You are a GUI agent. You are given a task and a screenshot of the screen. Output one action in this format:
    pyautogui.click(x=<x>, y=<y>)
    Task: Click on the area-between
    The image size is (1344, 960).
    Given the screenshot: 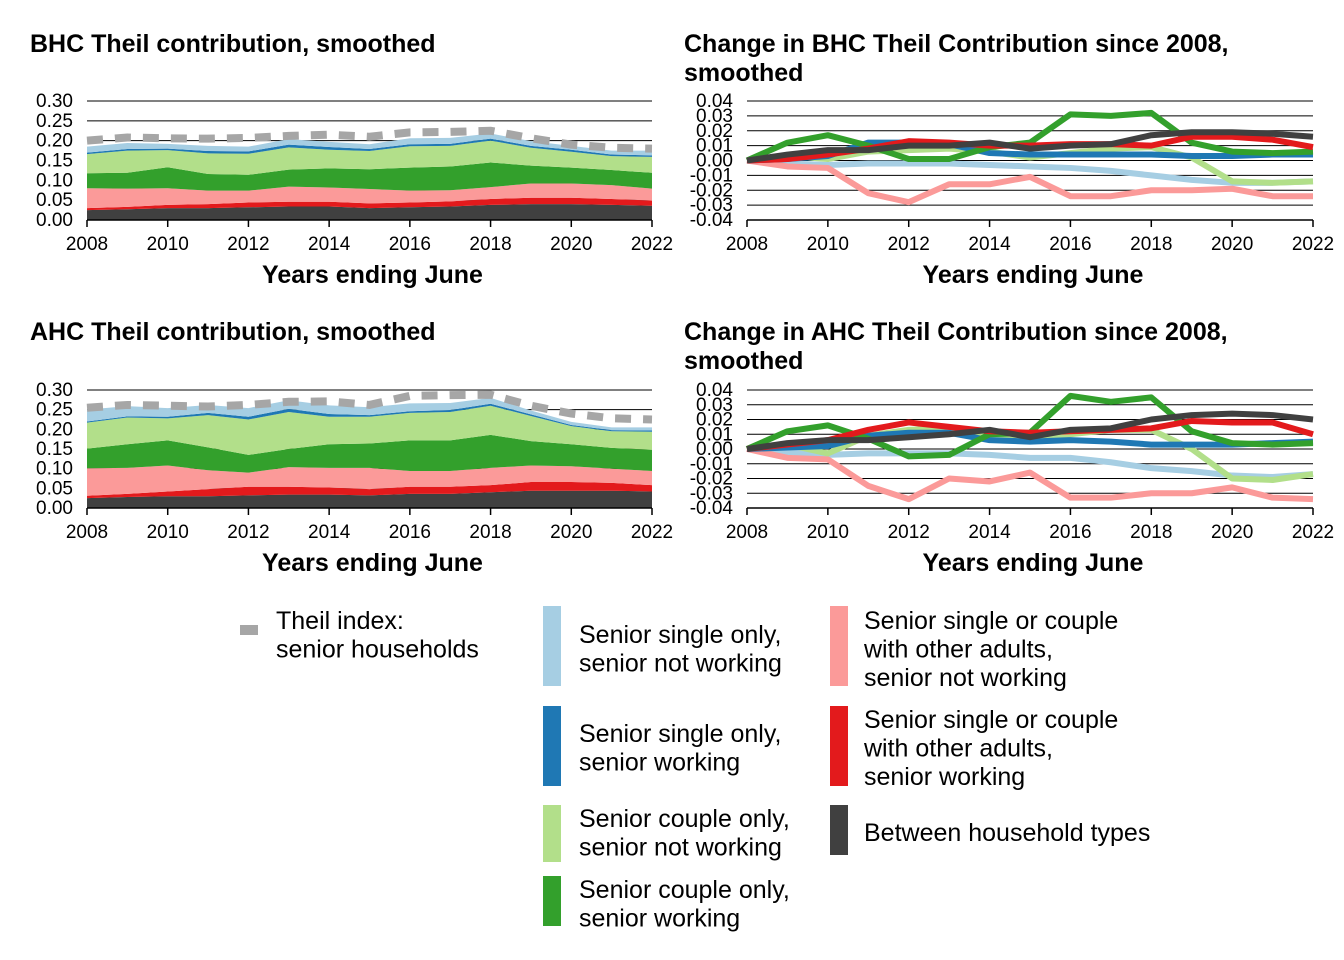 What is the action you would take?
    pyautogui.click(x=369, y=499)
    